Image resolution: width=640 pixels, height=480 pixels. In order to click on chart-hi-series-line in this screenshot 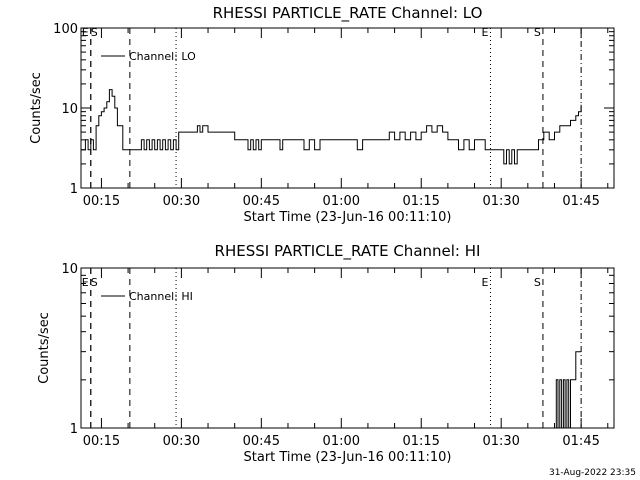, I will do `click(568, 390)`.